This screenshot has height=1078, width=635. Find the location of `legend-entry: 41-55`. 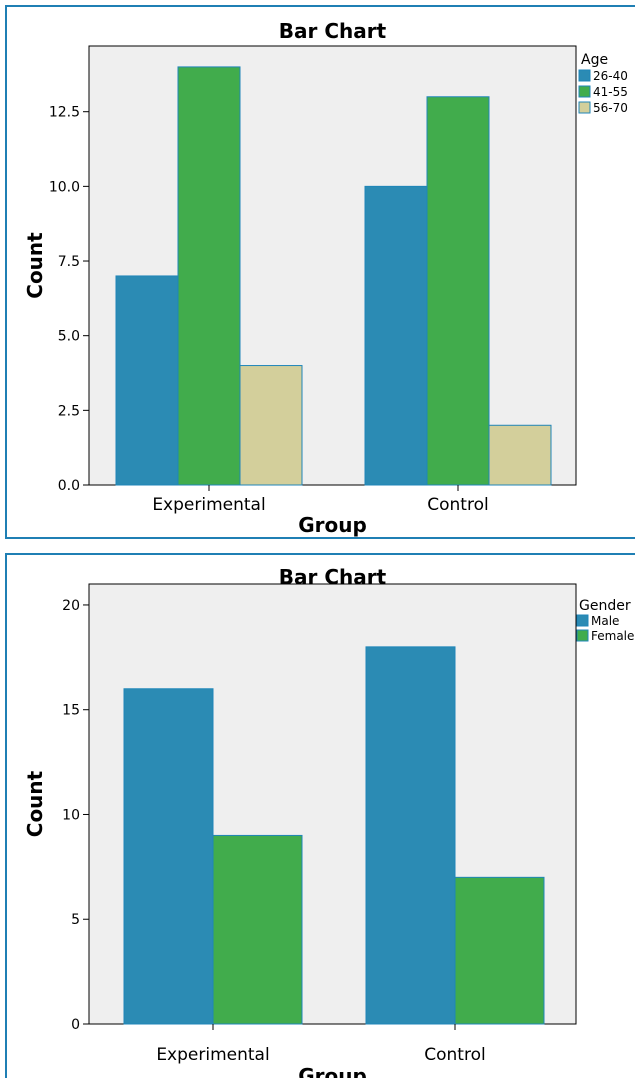

legend-entry: 41-55 is located at coordinates (610, 92).